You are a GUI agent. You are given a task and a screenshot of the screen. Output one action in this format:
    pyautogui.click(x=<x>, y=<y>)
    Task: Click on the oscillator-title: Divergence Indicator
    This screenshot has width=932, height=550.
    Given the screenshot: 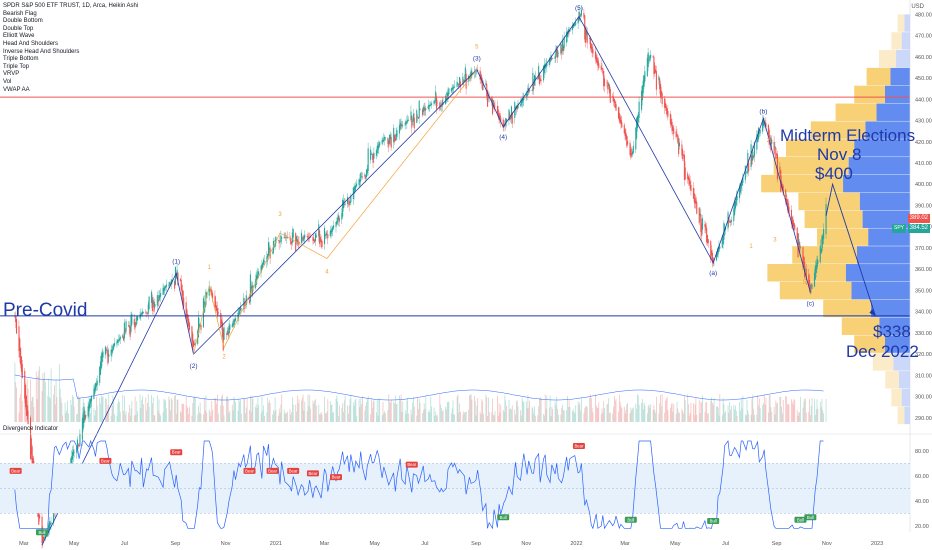 What is the action you would take?
    pyautogui.click(x=31, y=429)
    